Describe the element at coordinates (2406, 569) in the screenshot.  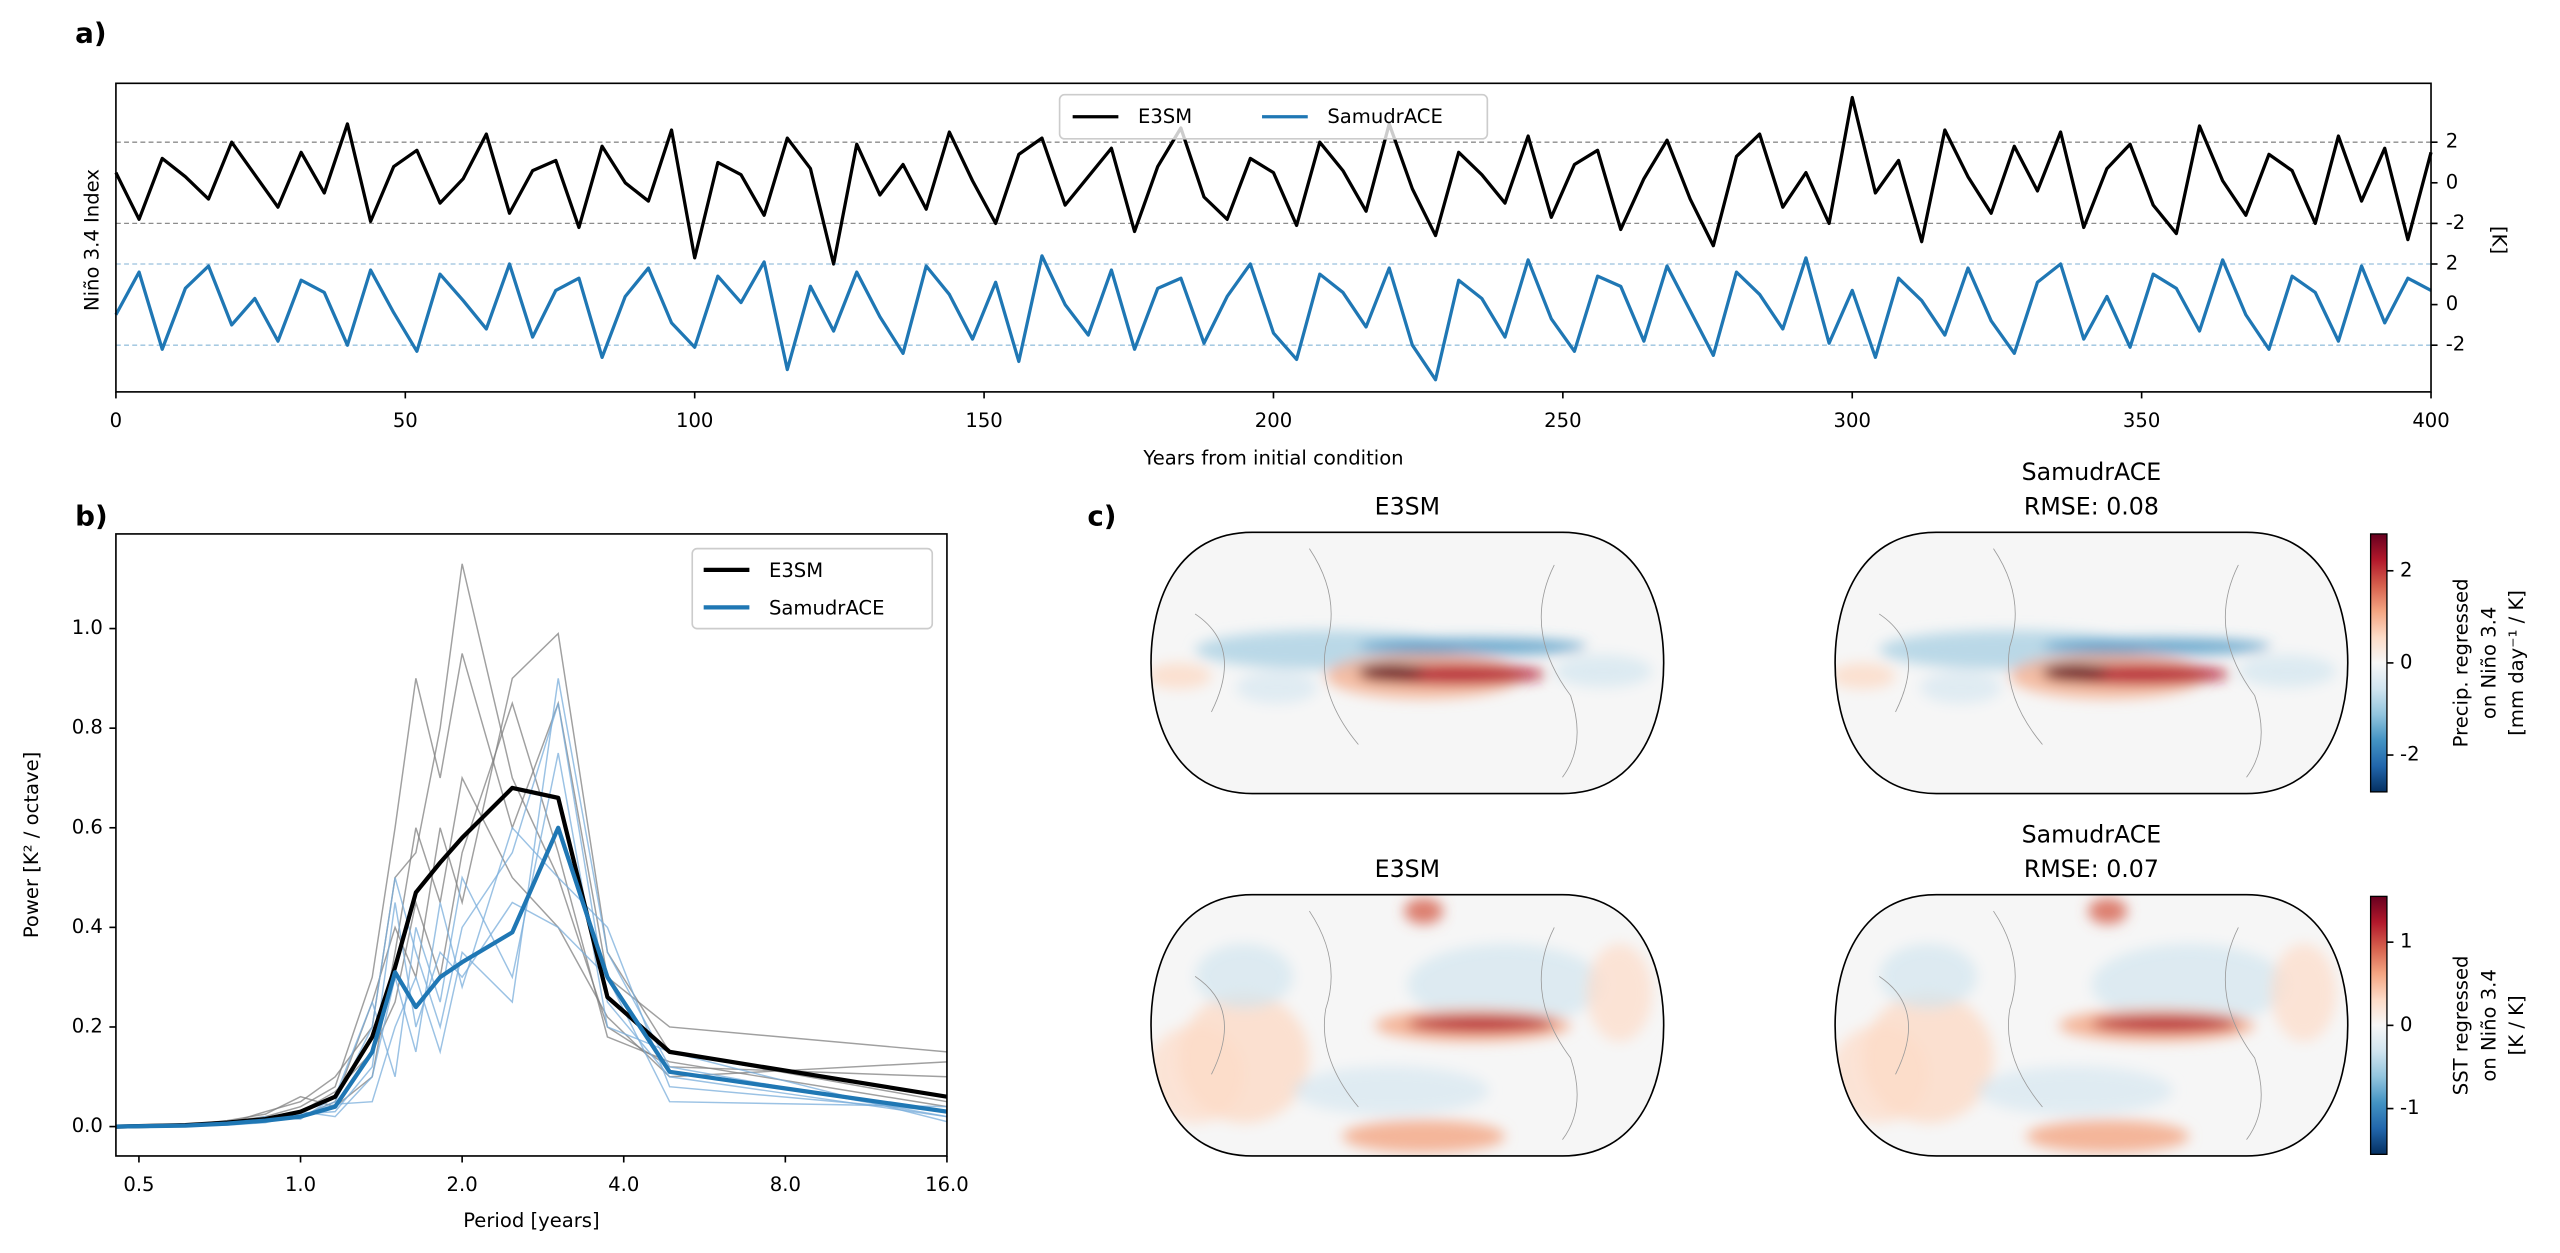
I see `colorbar-tick-label: 2` at that location.